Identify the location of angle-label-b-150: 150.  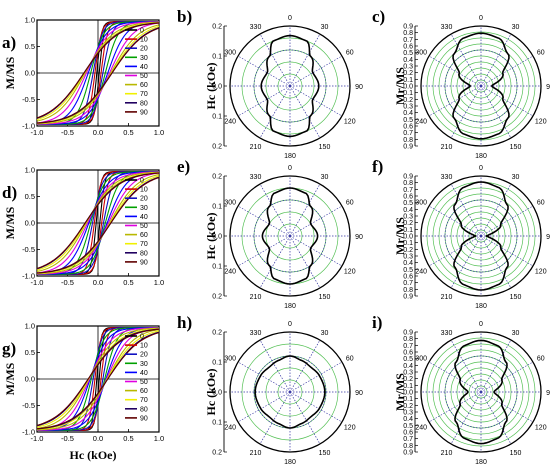
(325, 147).